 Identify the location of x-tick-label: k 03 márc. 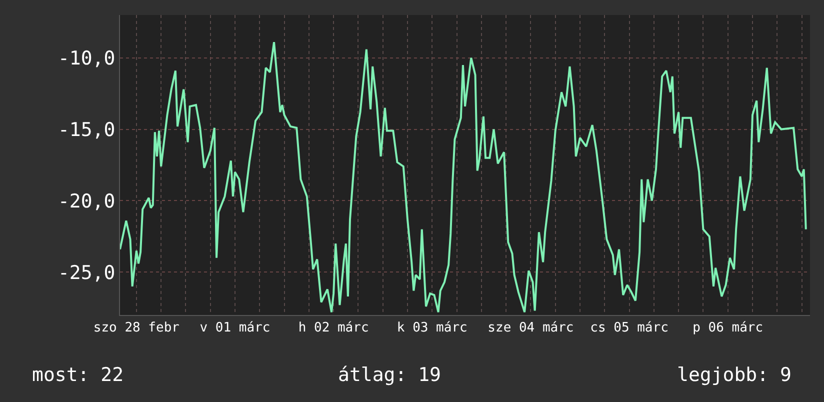
(432, 328).